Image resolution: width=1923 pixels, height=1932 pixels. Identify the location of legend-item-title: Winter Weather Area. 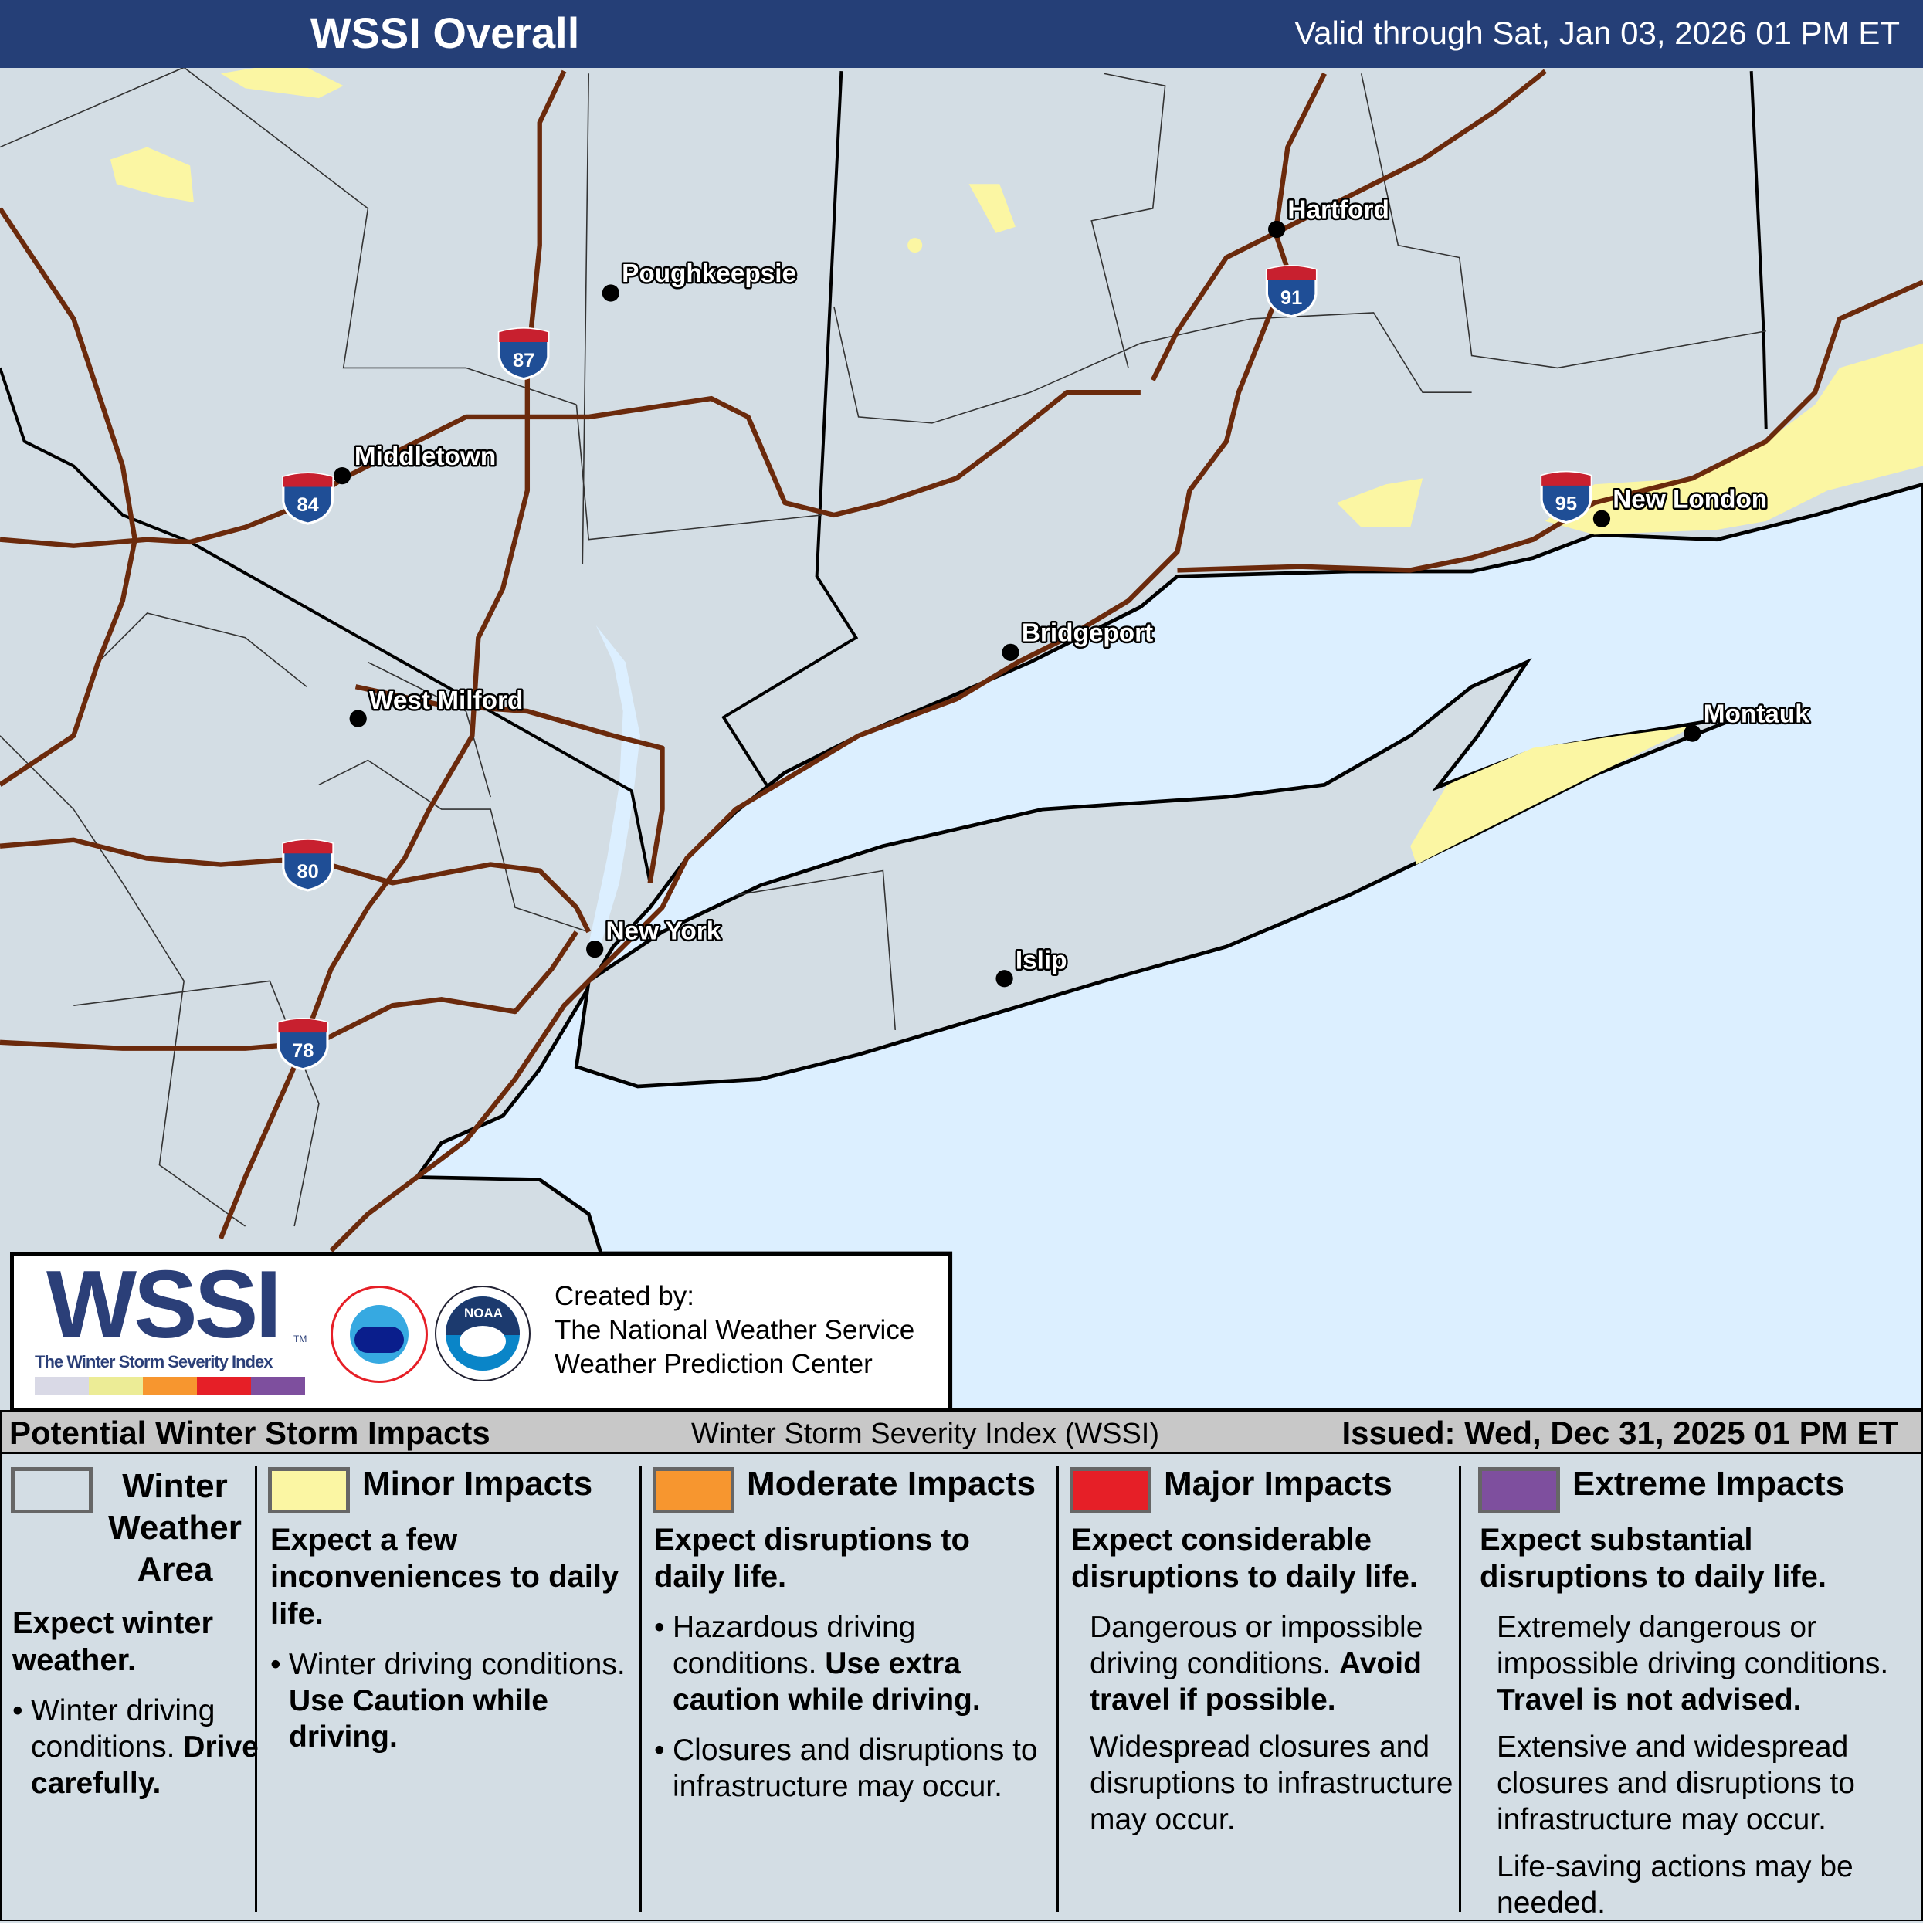
(175, 1527).